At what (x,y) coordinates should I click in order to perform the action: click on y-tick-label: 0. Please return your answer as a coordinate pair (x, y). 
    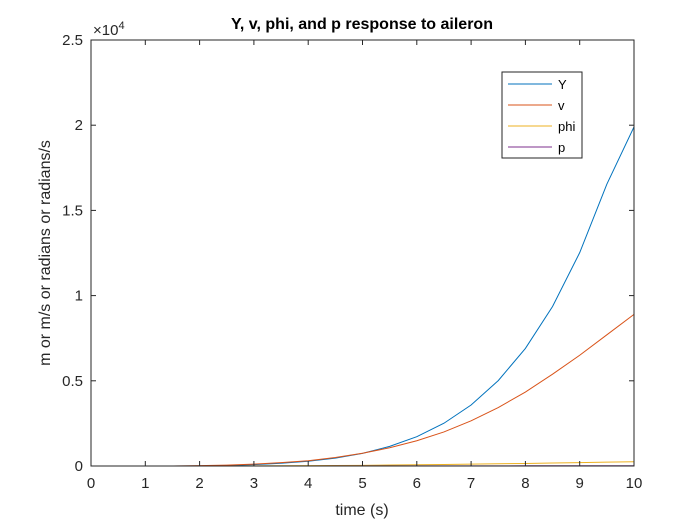
    Looking at the image, I should click on (79, 466).